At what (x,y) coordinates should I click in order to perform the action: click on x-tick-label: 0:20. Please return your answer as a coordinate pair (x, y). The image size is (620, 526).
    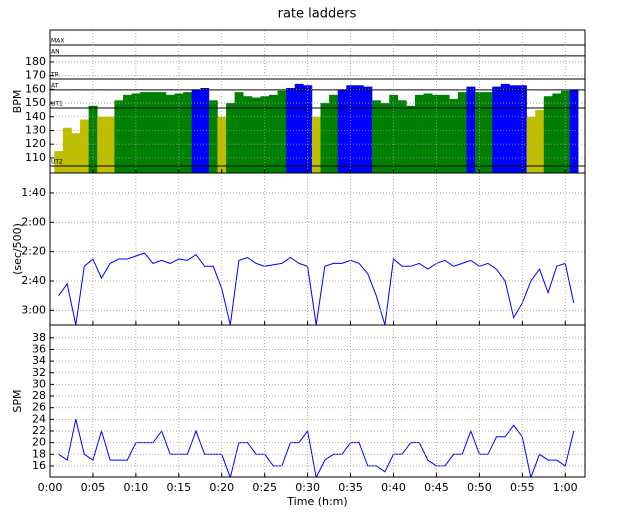
    Looking at the image, I should click on (221, 487).